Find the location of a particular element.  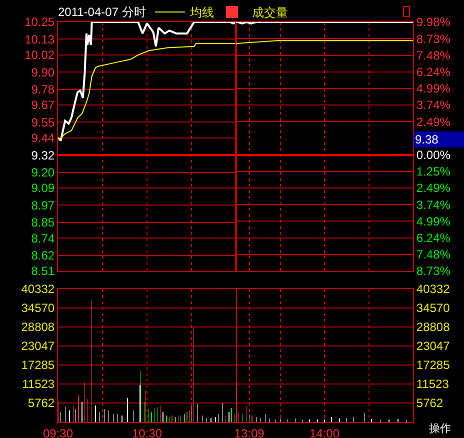

y-tick-label: 9.78 is located at coordinates (43, 89).